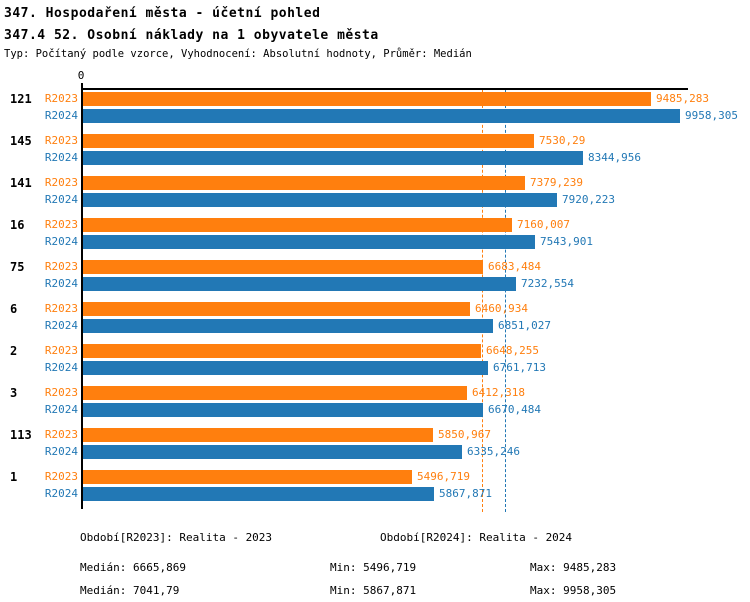  Describe the element at coordinates (375, 107) in the screenshot. I see `bar-group: 121 R2023 9485,283 R2024 9958,305` at that location.